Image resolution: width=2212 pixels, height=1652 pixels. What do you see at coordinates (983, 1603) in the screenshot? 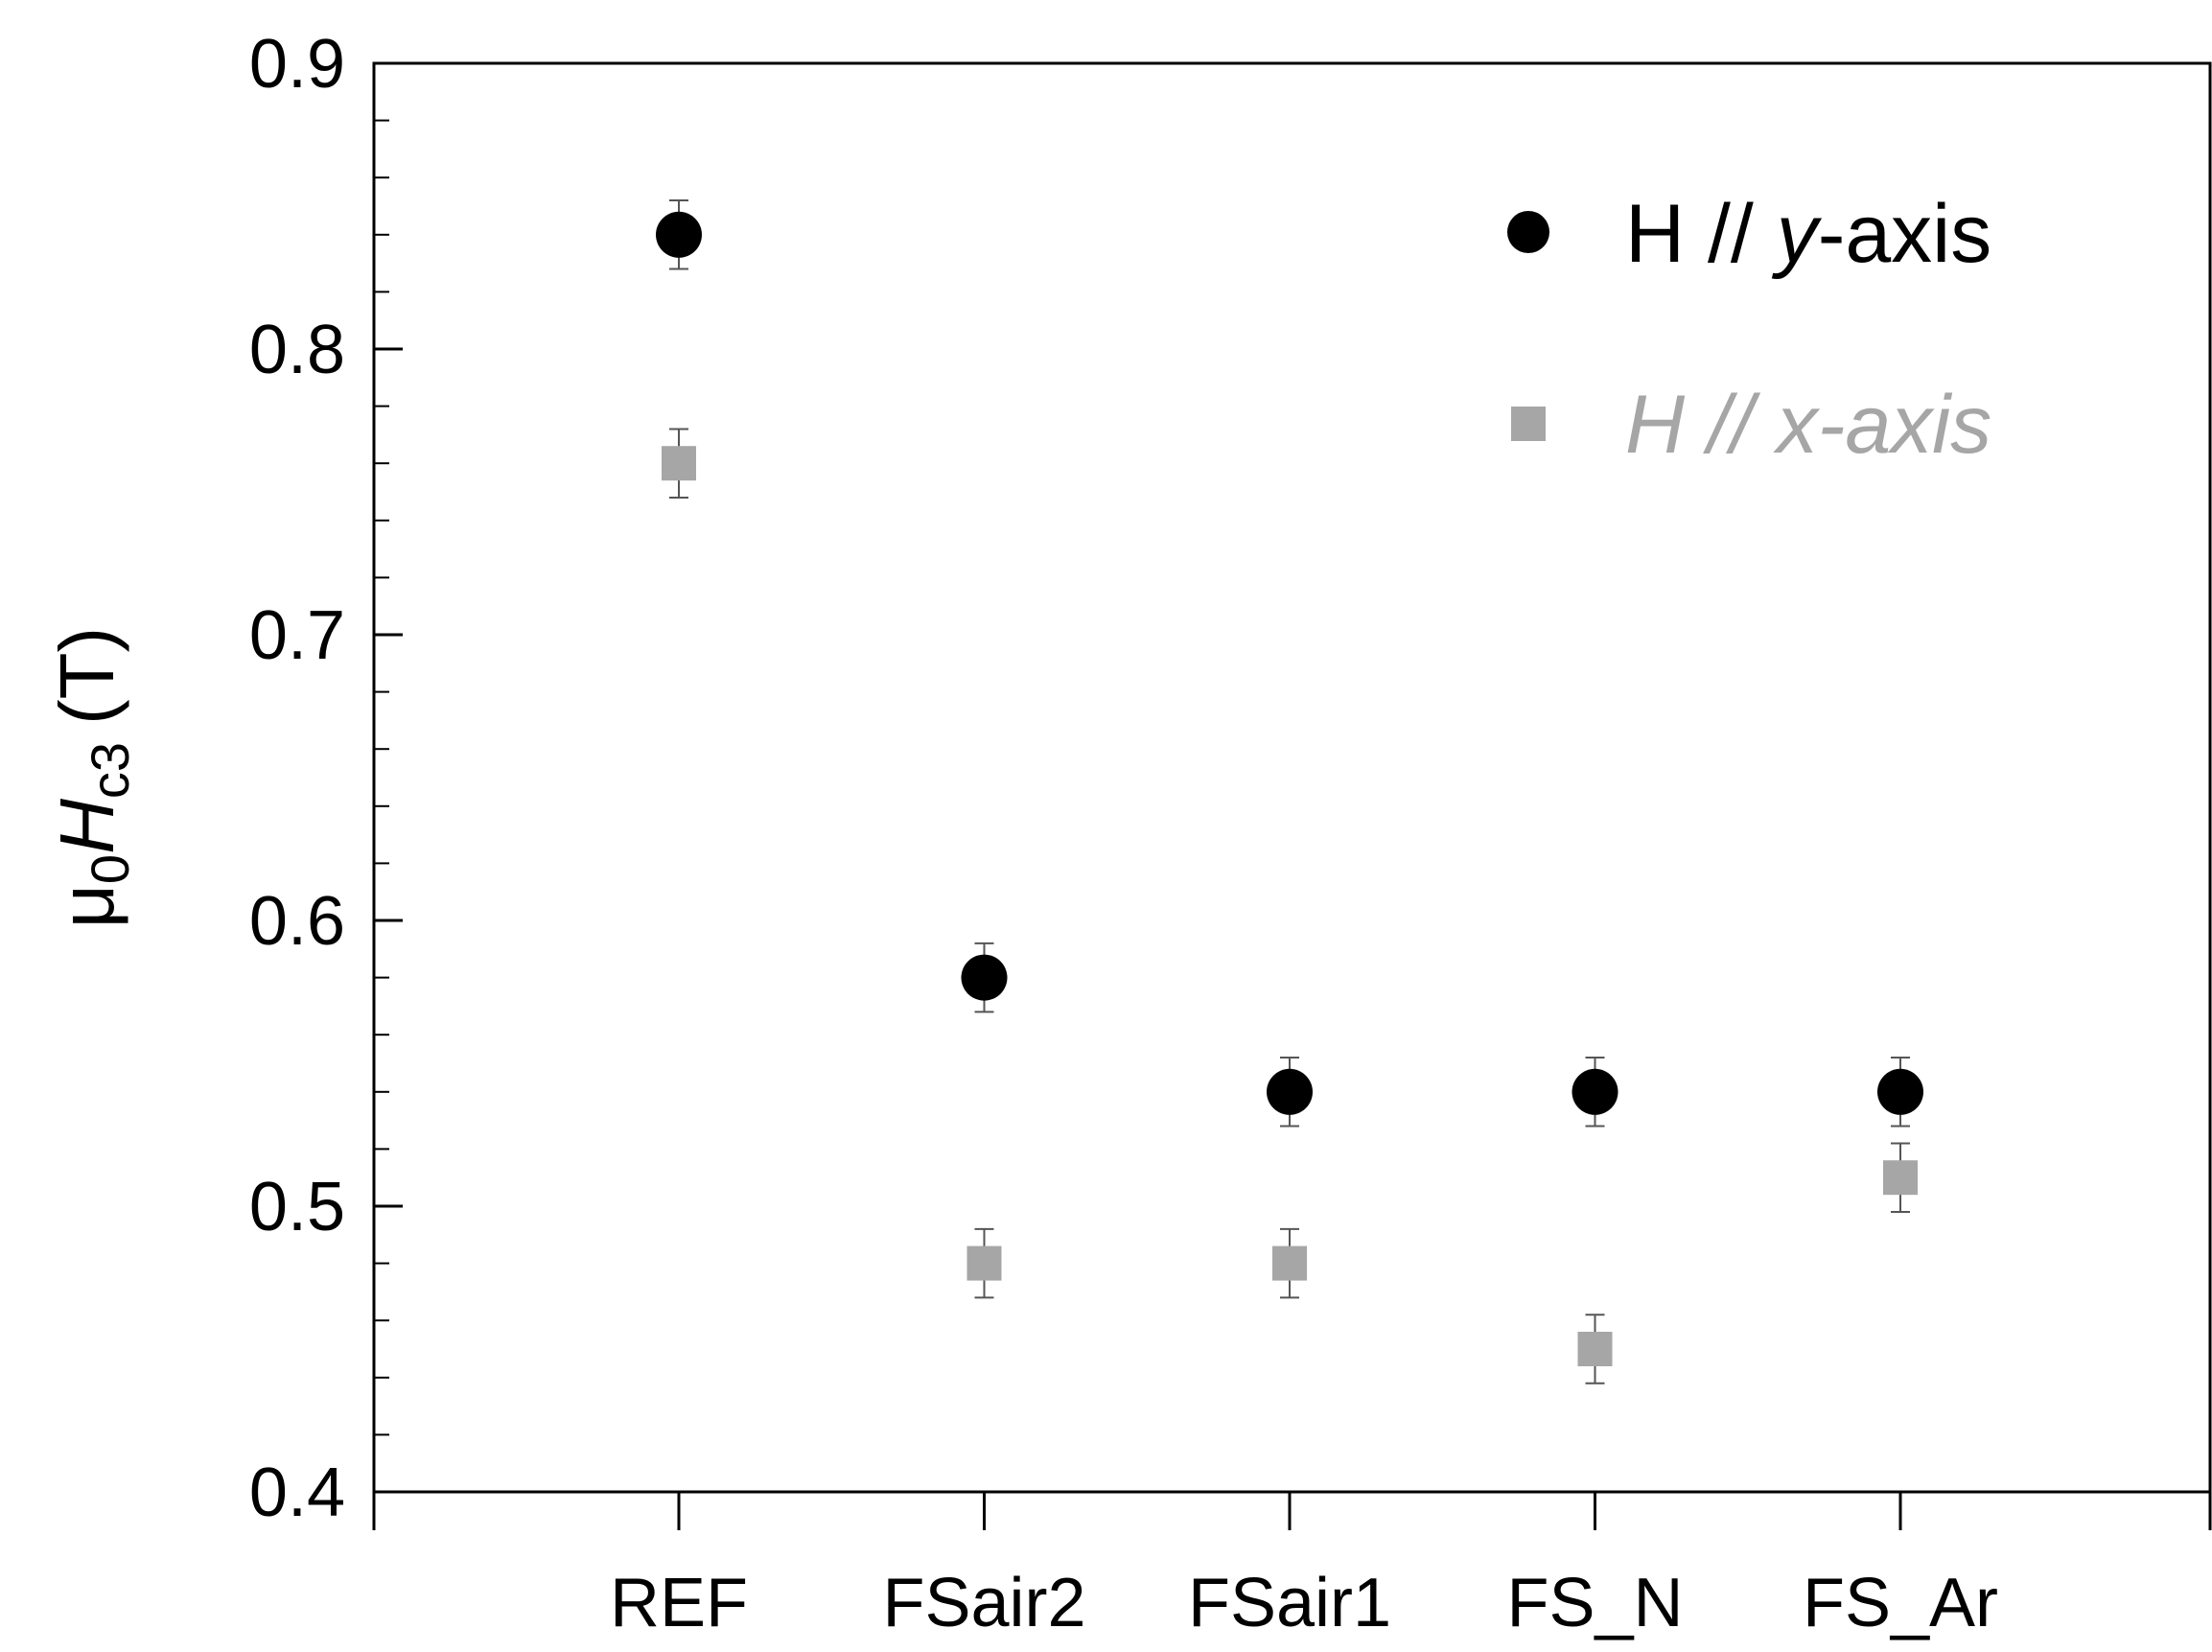
I see `x-tick-label: FSair2` at bounding box center [983, 1603].